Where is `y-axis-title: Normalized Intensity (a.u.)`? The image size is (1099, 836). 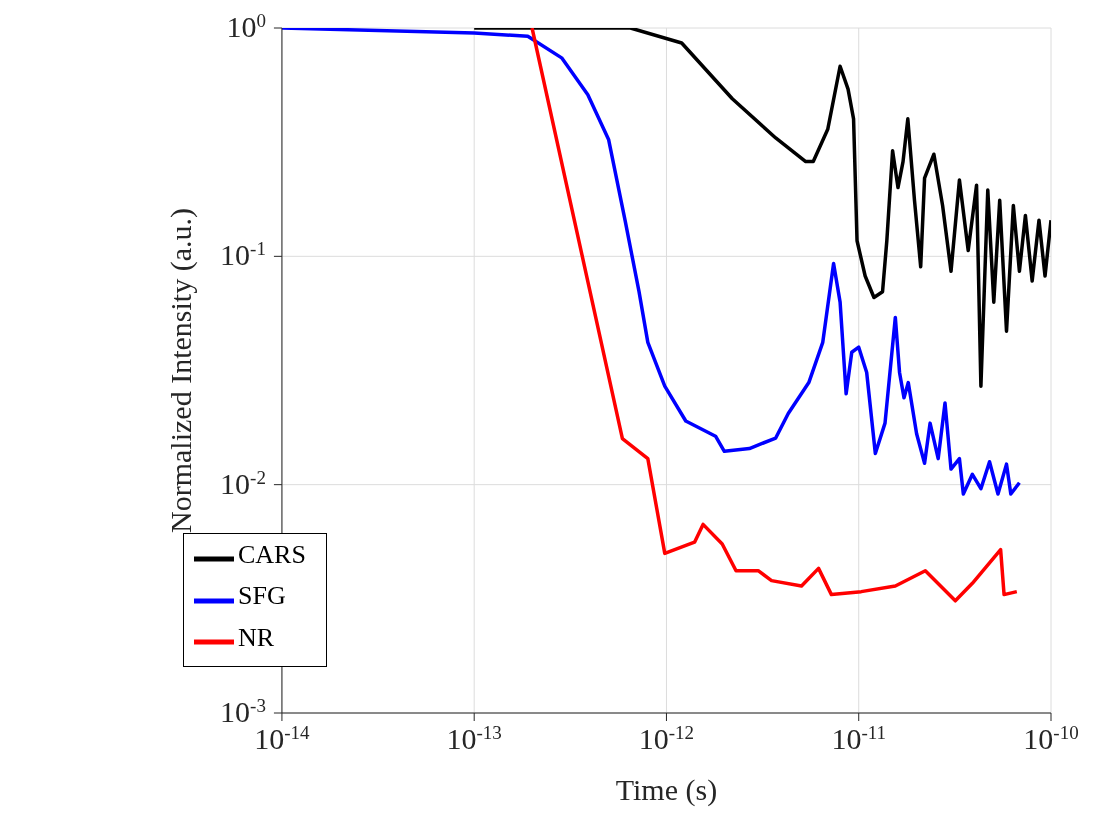
y-axis-title: Normalized Intensity (a.u.) is located at coordinates (180, 370).